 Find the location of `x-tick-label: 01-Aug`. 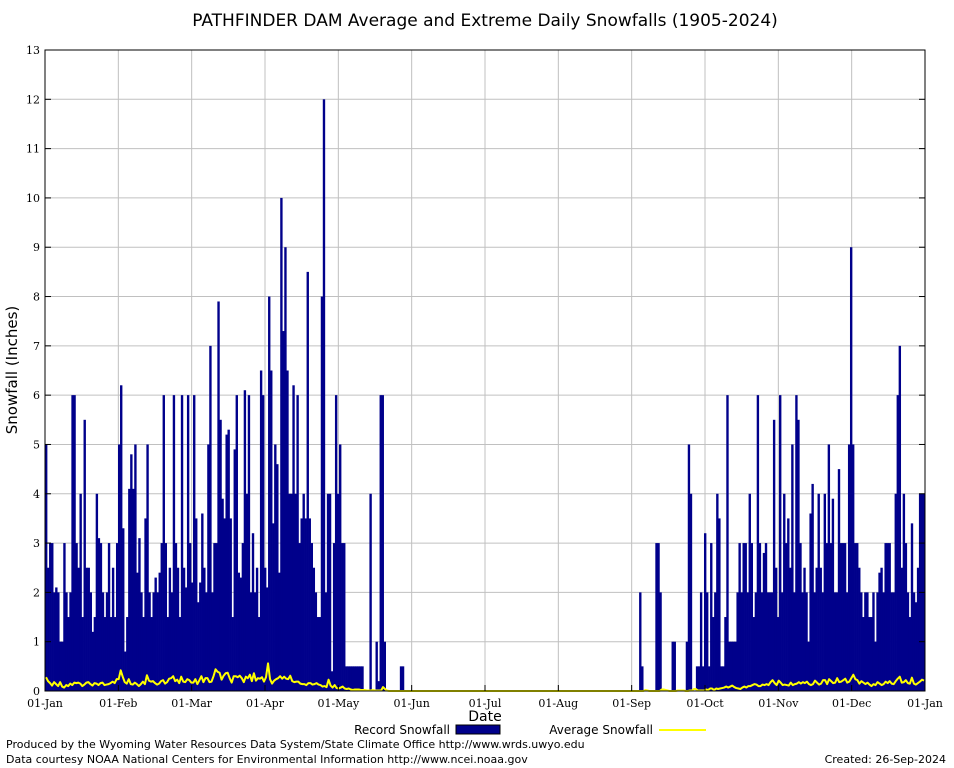

x-tick-label: 01-Aug is located at coordinates (558, 703).